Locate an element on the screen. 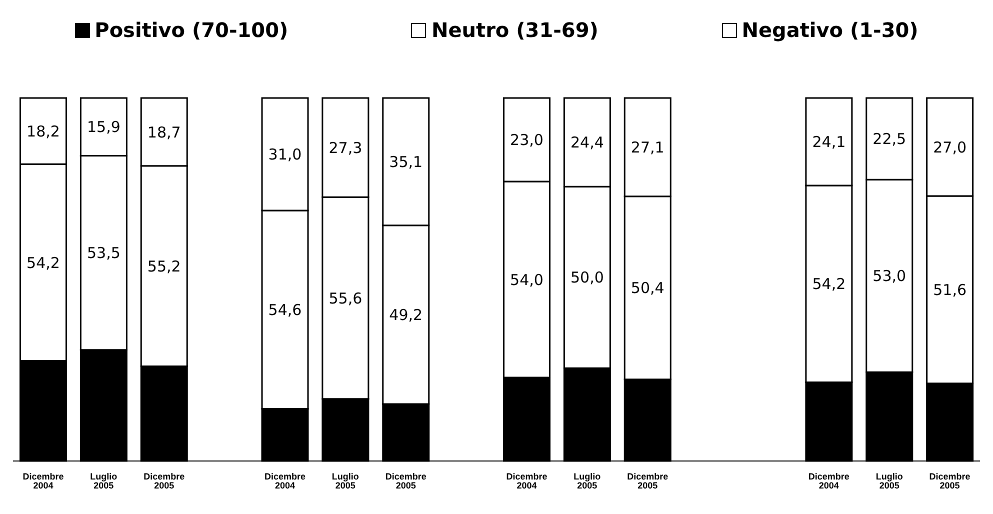  data-label: 23,0 is located at coordinates (527, 140).